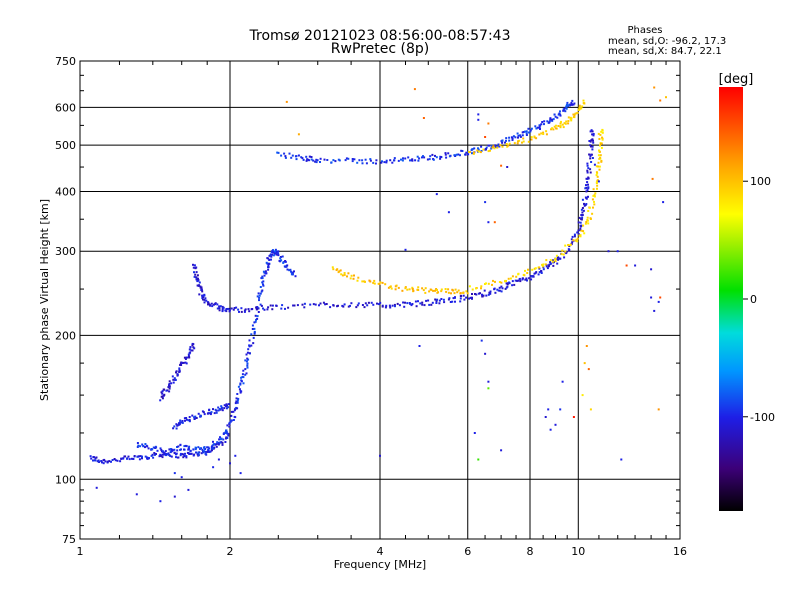 This screenshot has width=800, height=604. Describe the element at coordinates (80, 551) in the screenshot. I see `x-tick-label: 1` at that location.